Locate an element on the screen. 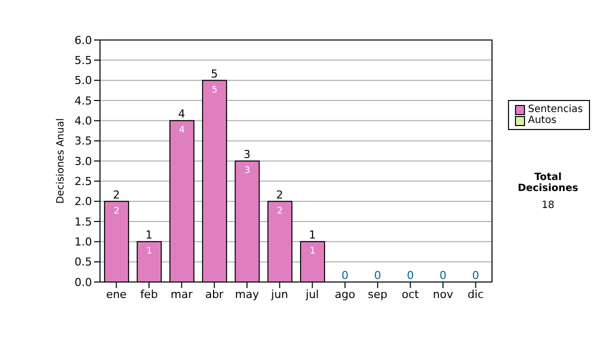 Image resolution: width=600 pixels, height=340 pixels. y-tick-label: 2.0 is located at coordinates (83, 201).